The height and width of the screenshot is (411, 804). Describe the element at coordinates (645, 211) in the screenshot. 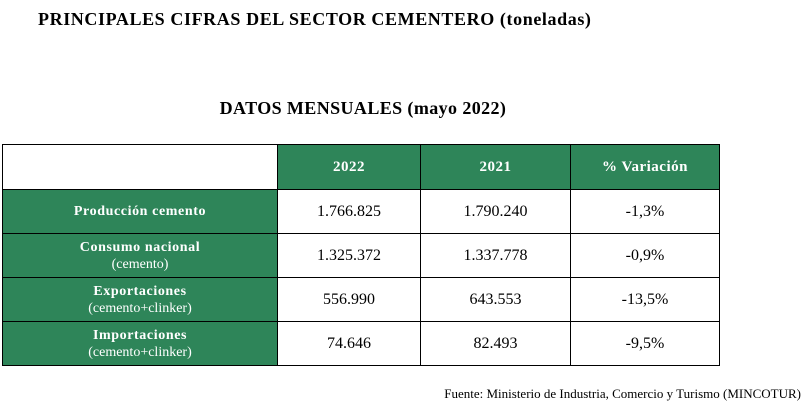

I see `value-variation: -1,3%` at that location.